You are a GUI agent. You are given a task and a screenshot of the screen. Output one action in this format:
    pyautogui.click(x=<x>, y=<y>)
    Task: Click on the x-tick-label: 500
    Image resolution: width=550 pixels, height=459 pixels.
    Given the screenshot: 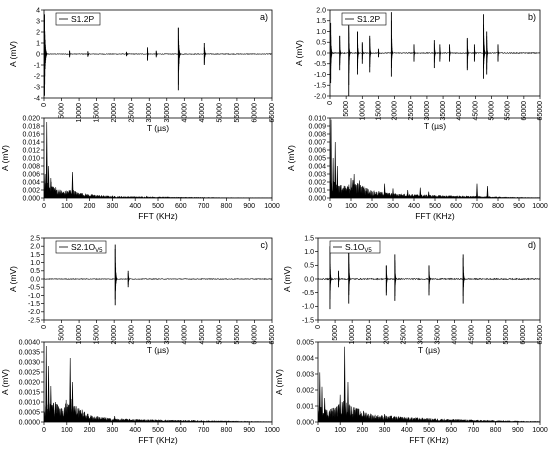 What is the action you would take?
    pyautogui.click(x=158, y=206)
    